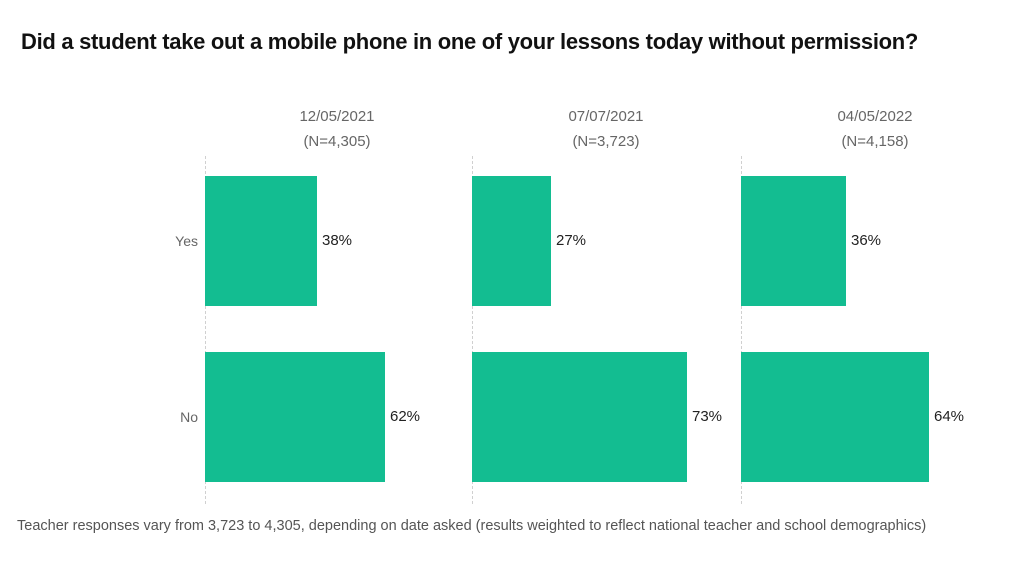  I want to click on category-label-yes: Yes, so click(186, 241).